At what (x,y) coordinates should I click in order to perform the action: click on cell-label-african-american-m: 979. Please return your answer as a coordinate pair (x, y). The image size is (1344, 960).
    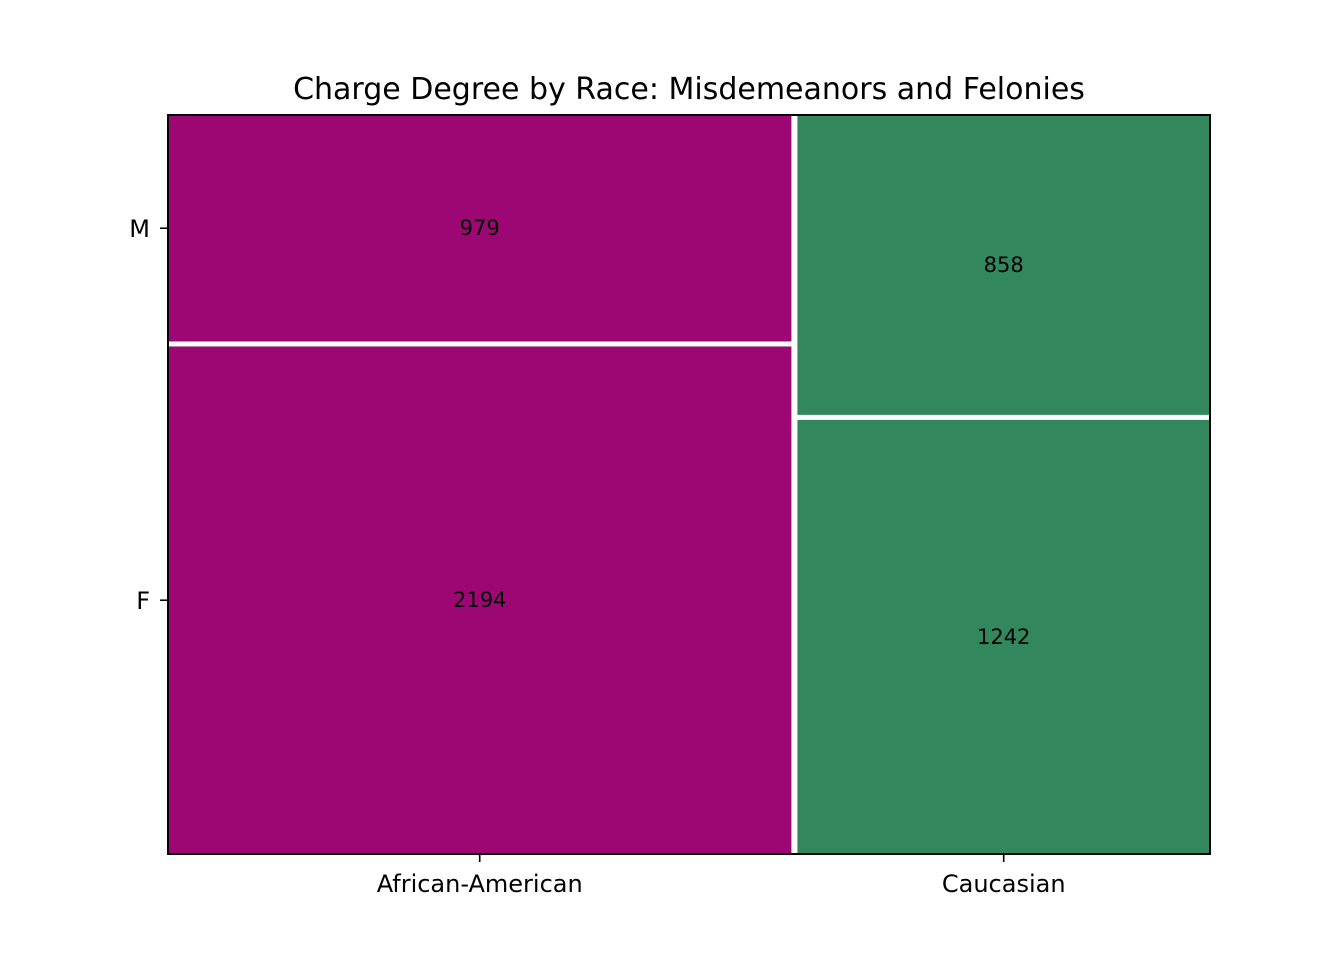
    Looking at the image, I should click on (480, 228).